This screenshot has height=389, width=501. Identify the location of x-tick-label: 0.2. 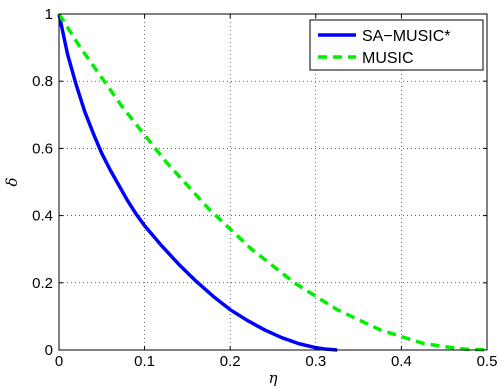
(230, 361).